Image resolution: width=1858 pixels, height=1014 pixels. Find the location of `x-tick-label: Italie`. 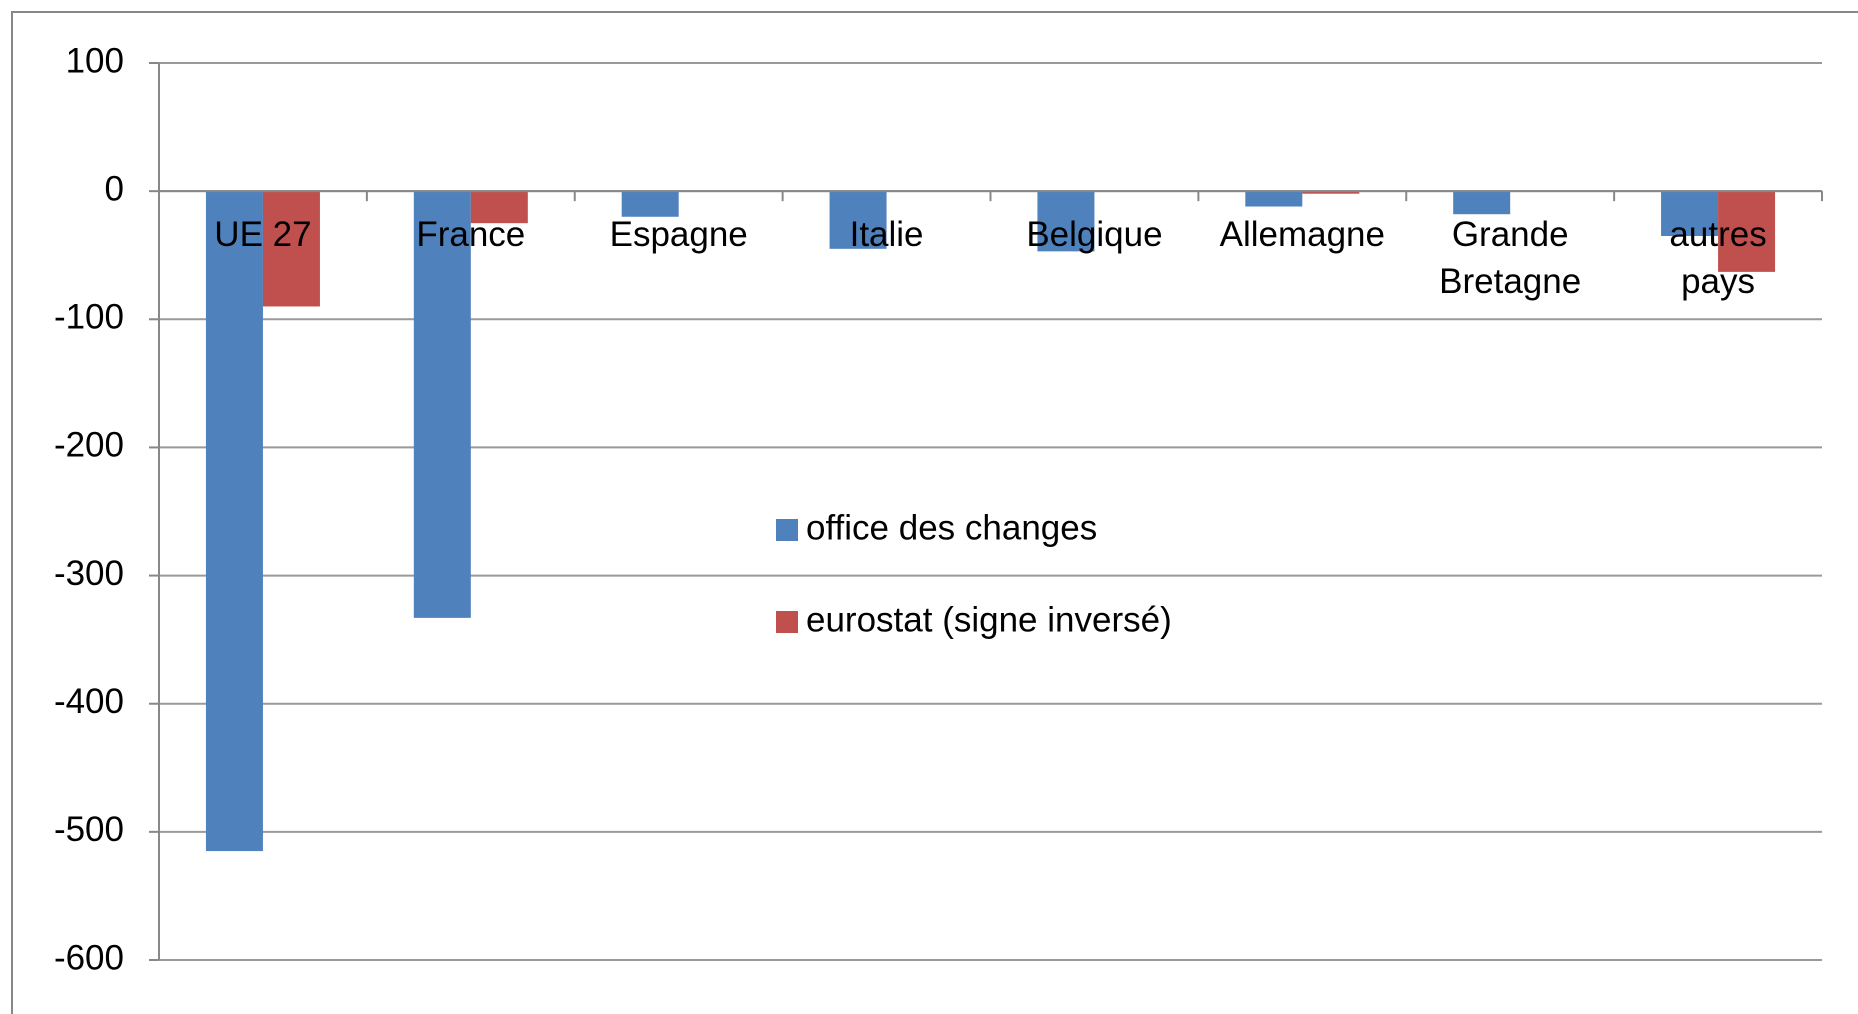

x-tick-label: Italie is located at coordinates (886, 235).